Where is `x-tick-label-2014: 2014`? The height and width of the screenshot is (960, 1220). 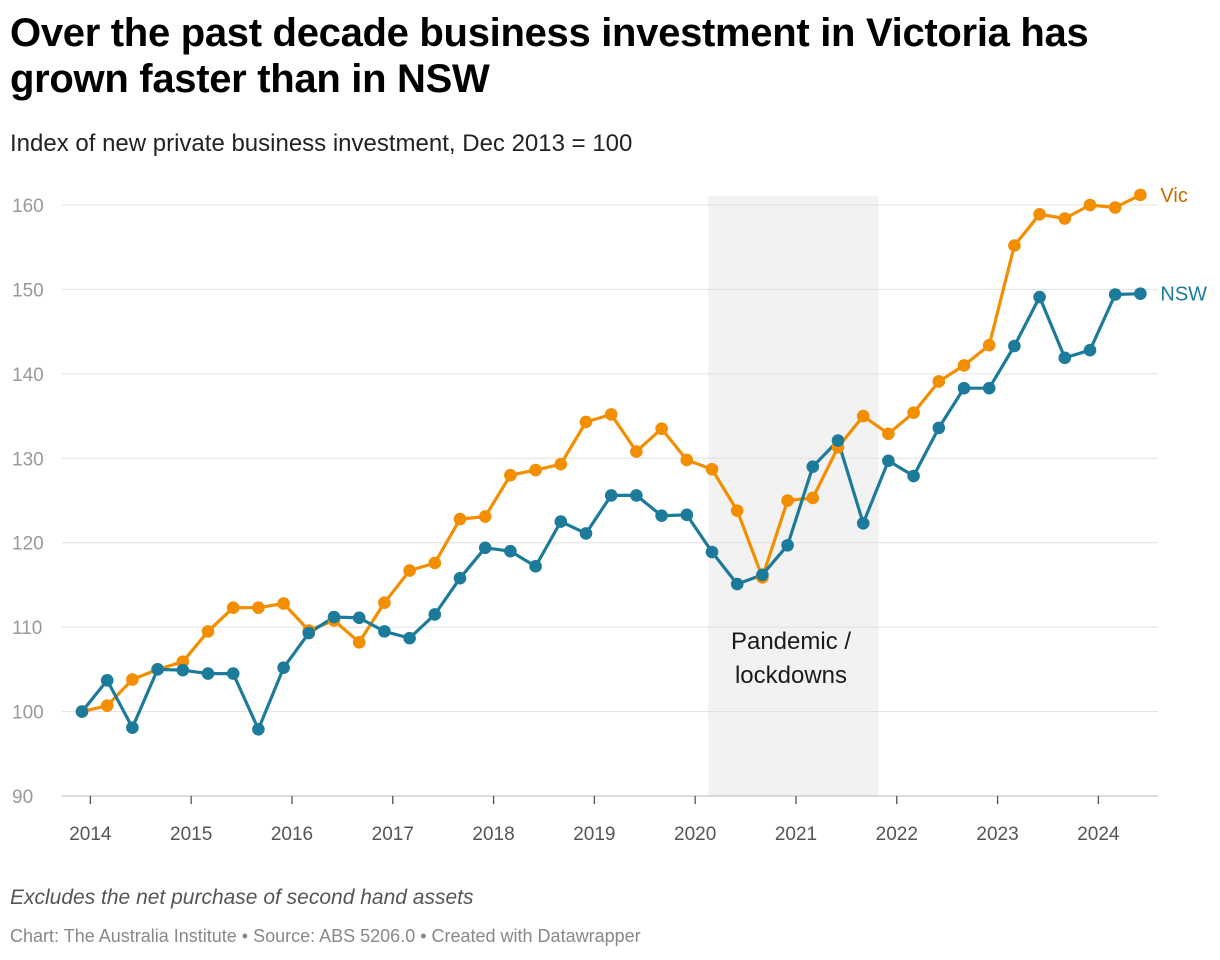 x-tick-label-2014: 2014 is located at coordinates (90, 834).